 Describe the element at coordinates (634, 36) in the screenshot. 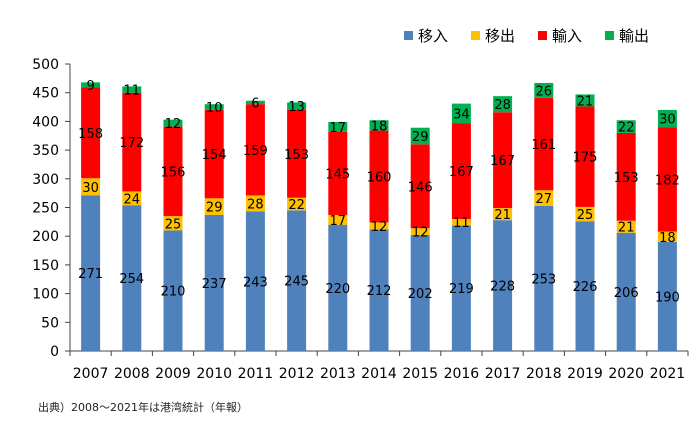

I see `legend-label: 輸出` at that location.